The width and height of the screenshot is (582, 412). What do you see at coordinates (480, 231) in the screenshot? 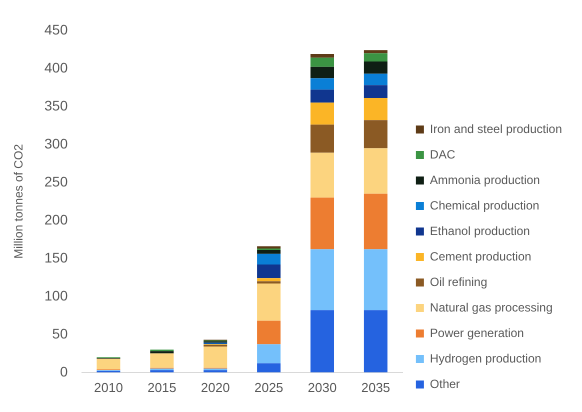
I see `legend-label: Ethanol production` at bounding box center [480, 231].